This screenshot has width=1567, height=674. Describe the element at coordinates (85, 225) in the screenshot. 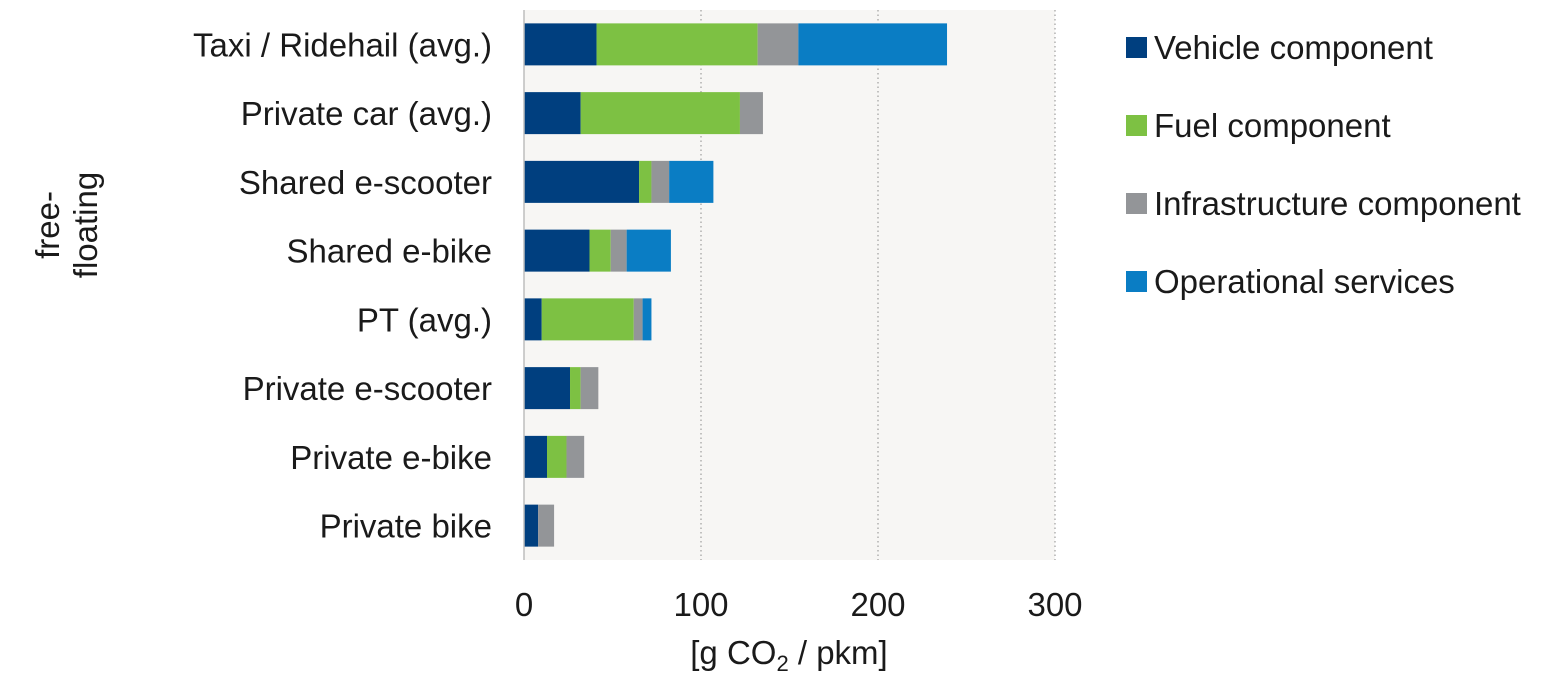

I see `group-label-line2: floating` at that location.